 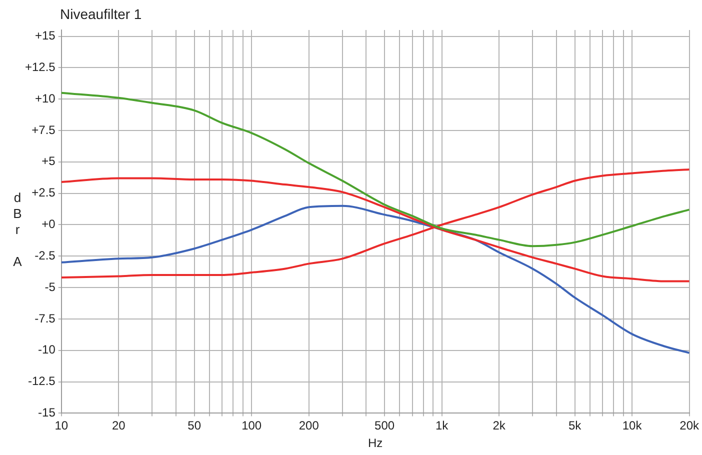 What do you see at coordinates (17, 230) in the screenshot?
I see `y-axis-title: dBr A` at bounding box center [17, 230].